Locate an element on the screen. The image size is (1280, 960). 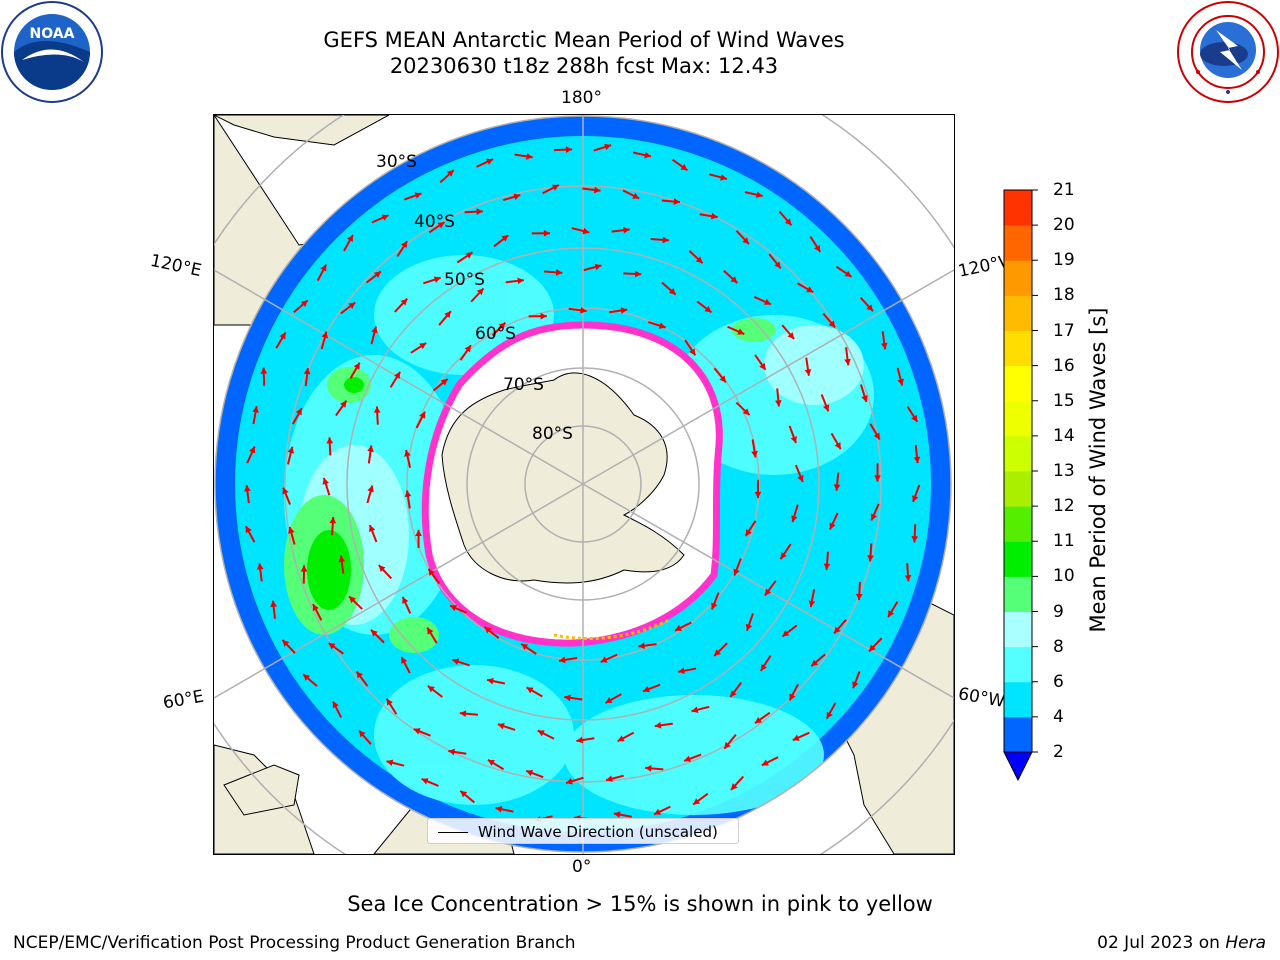
colorbar-tick-label: 6 is located at coordinates (1058, 681).